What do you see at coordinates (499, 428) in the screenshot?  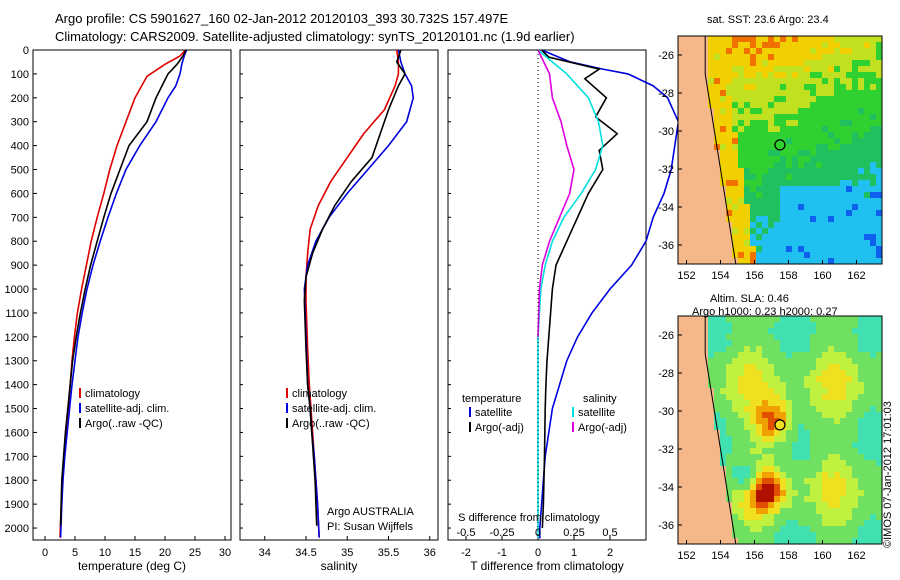 I see `legend-label: Argo(-adj)` at bounding box center [499, 428].